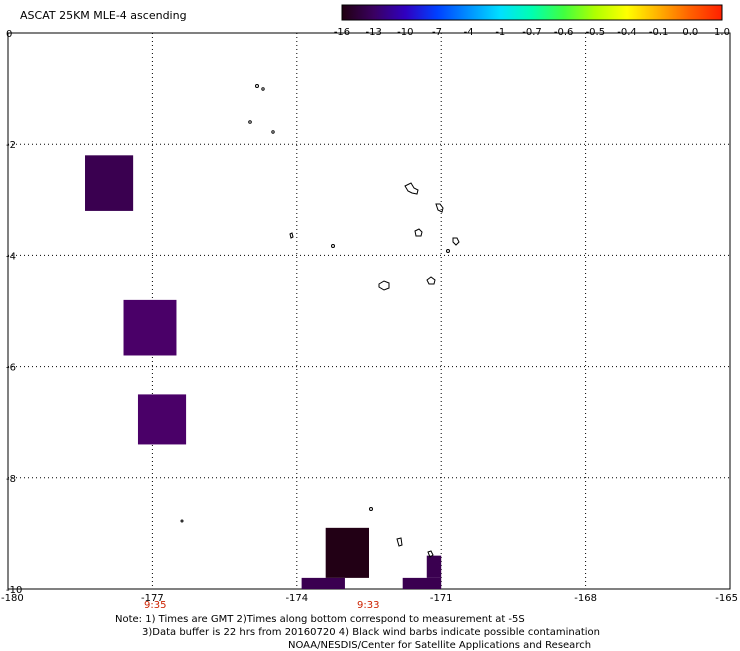 The image size is (740, 651). Describe the element at coordinates (11, 256) in the screenshot. I see `y-tick-label: -4` at that location.